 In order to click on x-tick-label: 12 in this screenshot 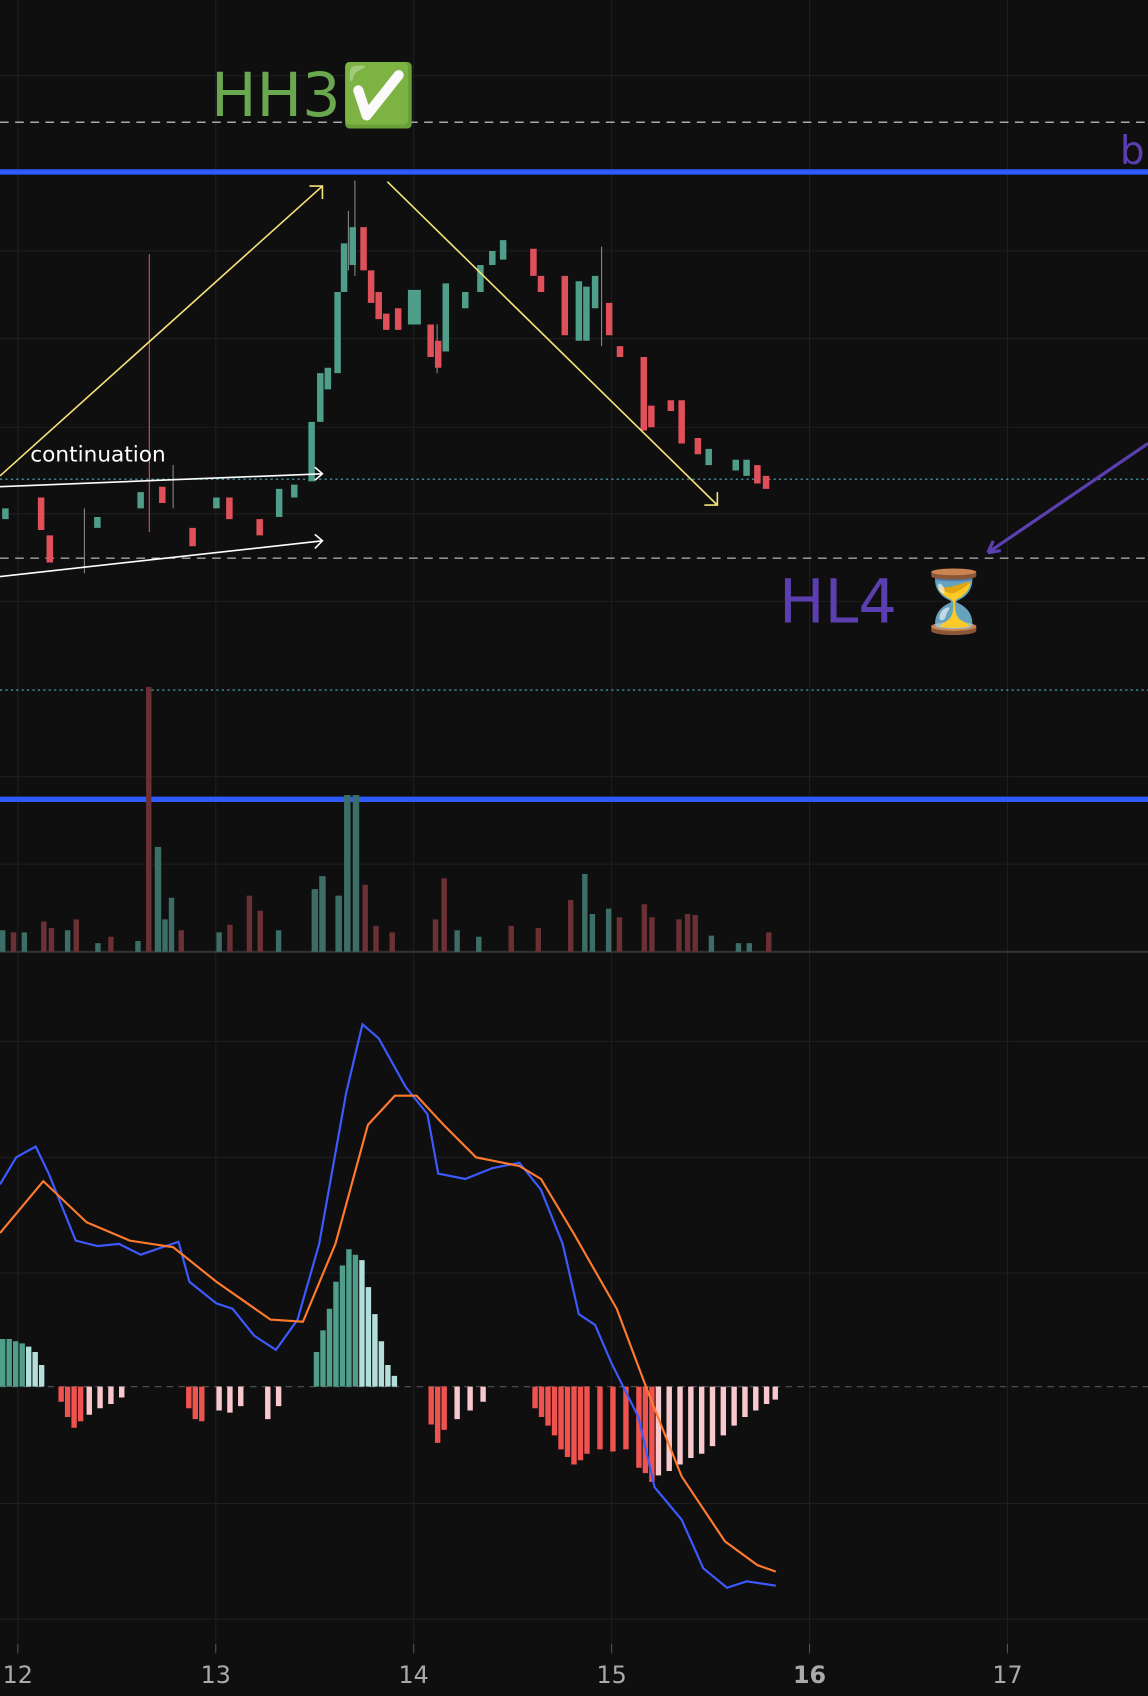, I will do `click(18, 1675)`.